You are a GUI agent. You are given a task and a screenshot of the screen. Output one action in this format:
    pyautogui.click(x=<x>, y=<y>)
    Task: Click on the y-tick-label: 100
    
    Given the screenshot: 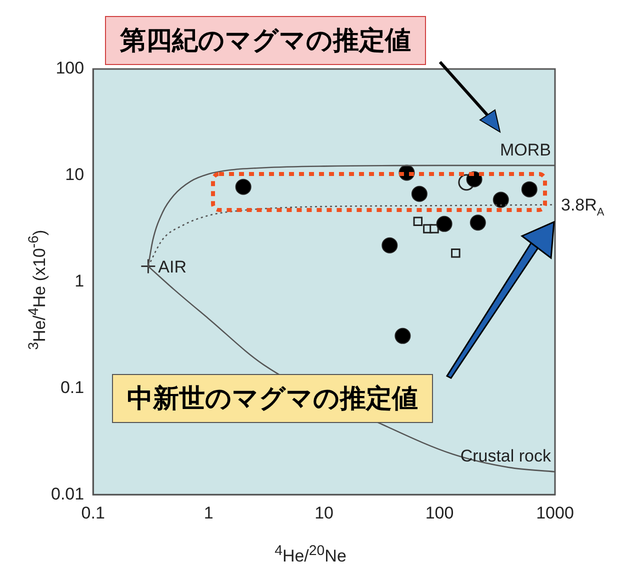 What is the action you would take?
    pyautogui.click(x=70, y=68)
    